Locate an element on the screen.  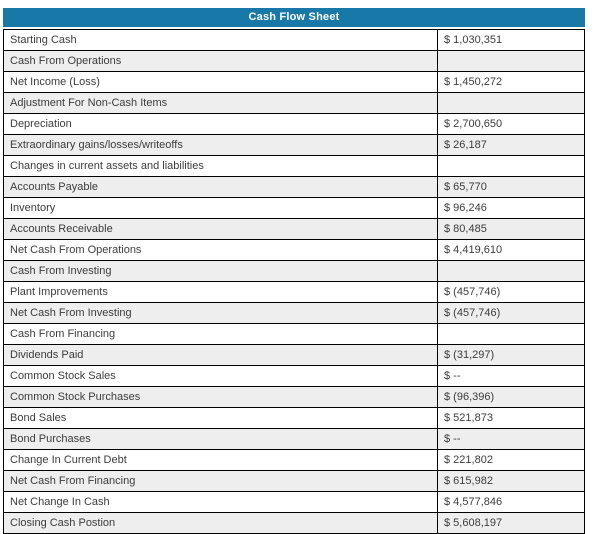
row-label: Common Stock Sales is located at coordinates (63, 376).